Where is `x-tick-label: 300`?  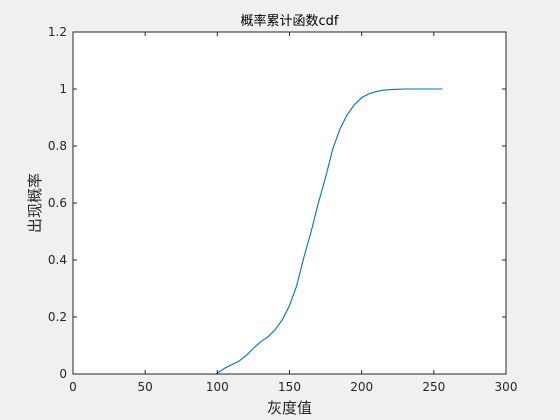
x-tick-label: 300 is located at coordinates (506, 387).